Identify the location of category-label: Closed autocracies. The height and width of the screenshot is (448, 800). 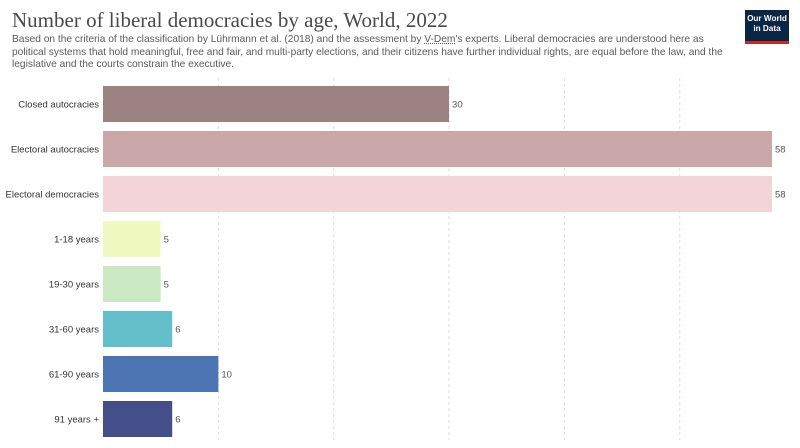
(58, 105).